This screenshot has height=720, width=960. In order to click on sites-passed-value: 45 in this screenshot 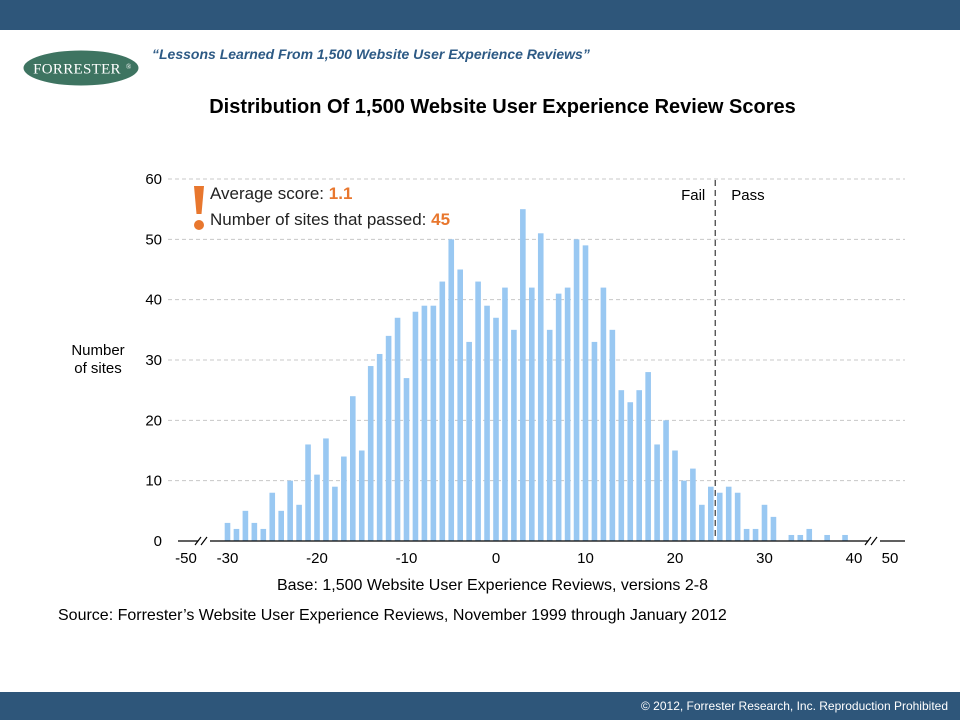, I will do `click(441, 219)`.